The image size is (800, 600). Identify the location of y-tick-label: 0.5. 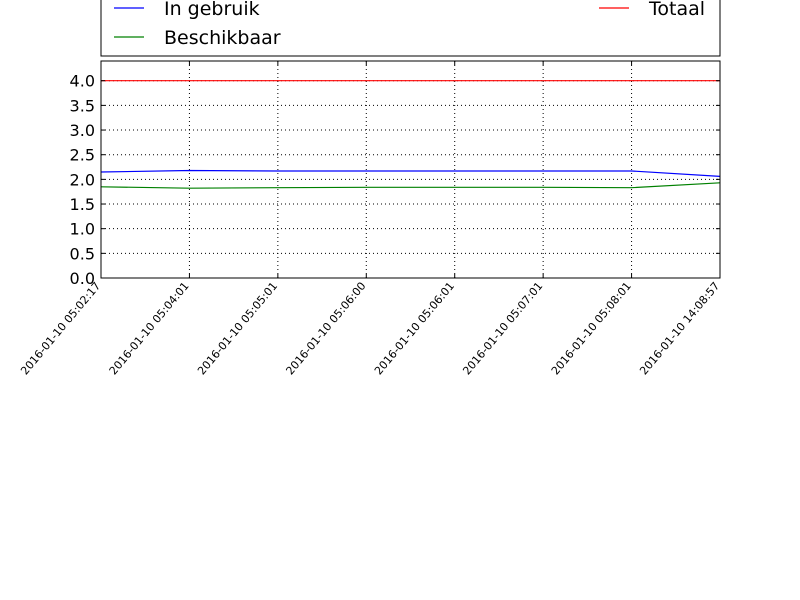
(82, 253).